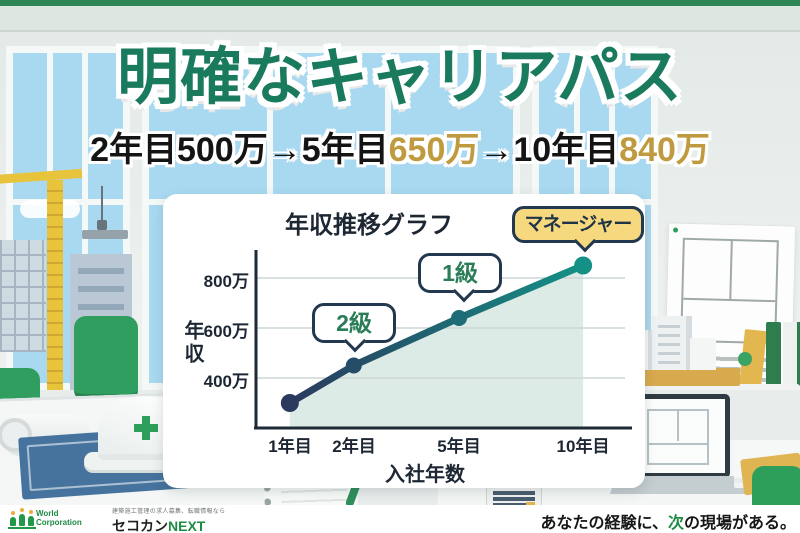 Image resolution: width=800 pixels, height=533 pixels. What do you see at coordinates (226, 281) in the screenshot?
I see `y-tick-800: 800万` at bounding box center [226, 281].